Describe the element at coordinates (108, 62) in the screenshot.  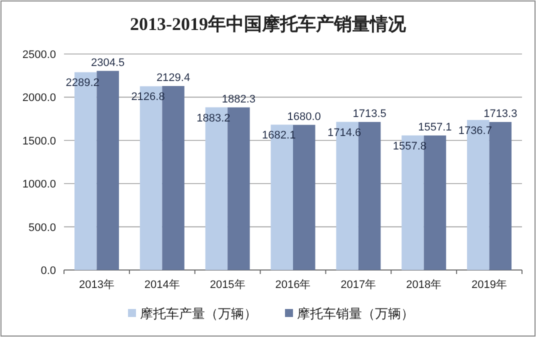
I see `data-label: 2304.5` at that location.